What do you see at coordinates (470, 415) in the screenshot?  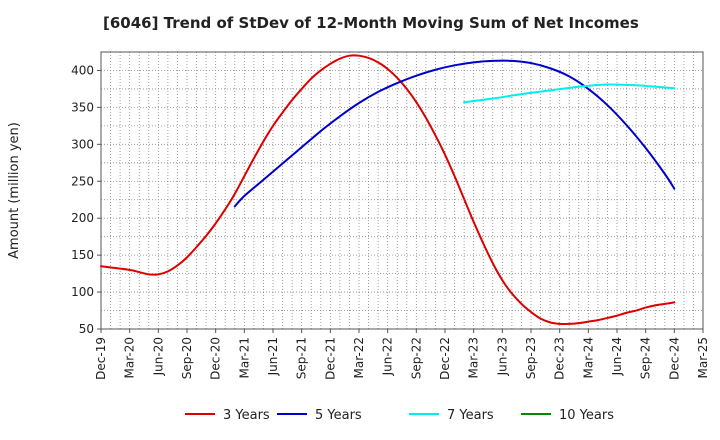 I see `legend-label-7-years: 7 Years` at bounding box center [470, 415].